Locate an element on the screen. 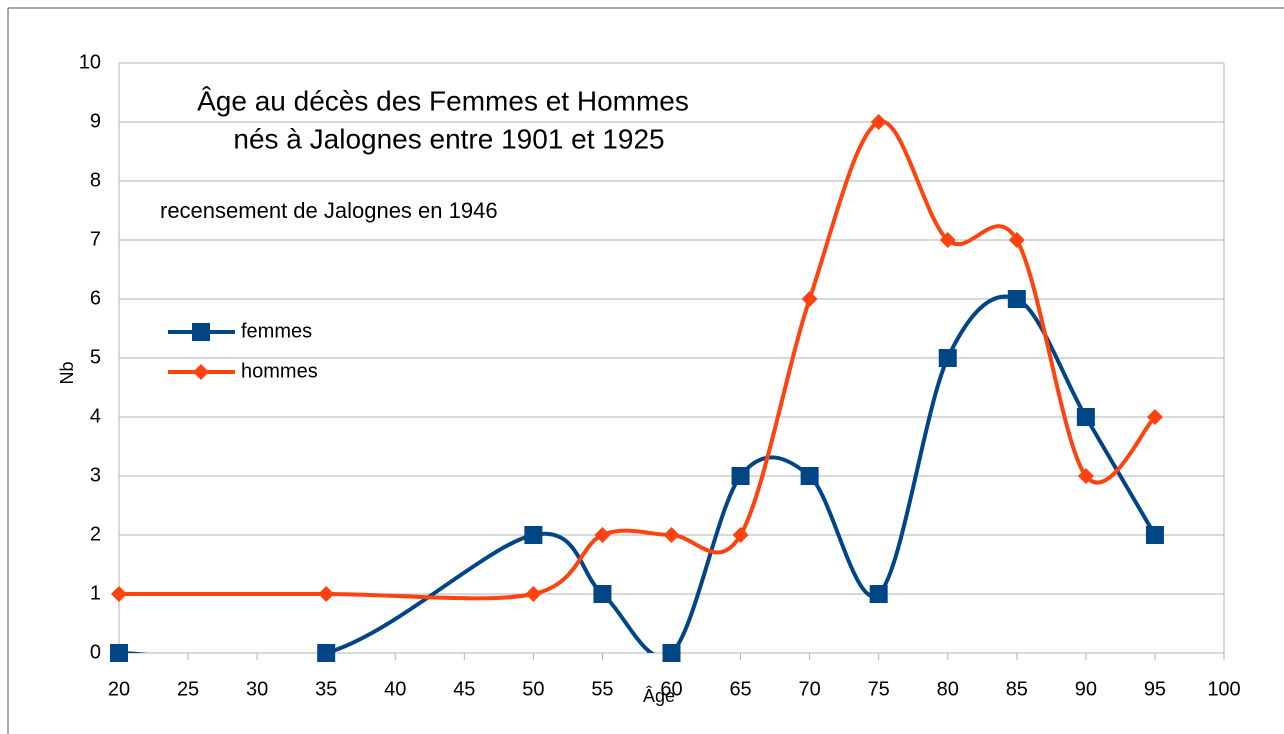  x-tick-label: 50 is located at coordinates (533, 689).